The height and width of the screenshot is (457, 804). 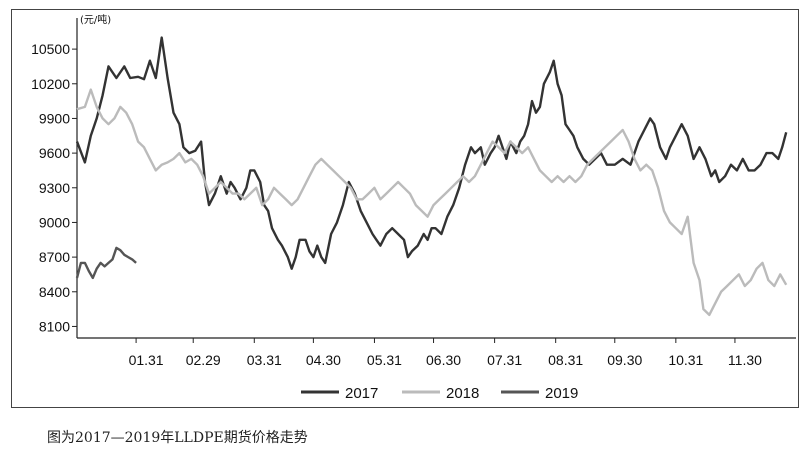 I want to click on x-tick-label: 03.31, so click(x=264, y=360).